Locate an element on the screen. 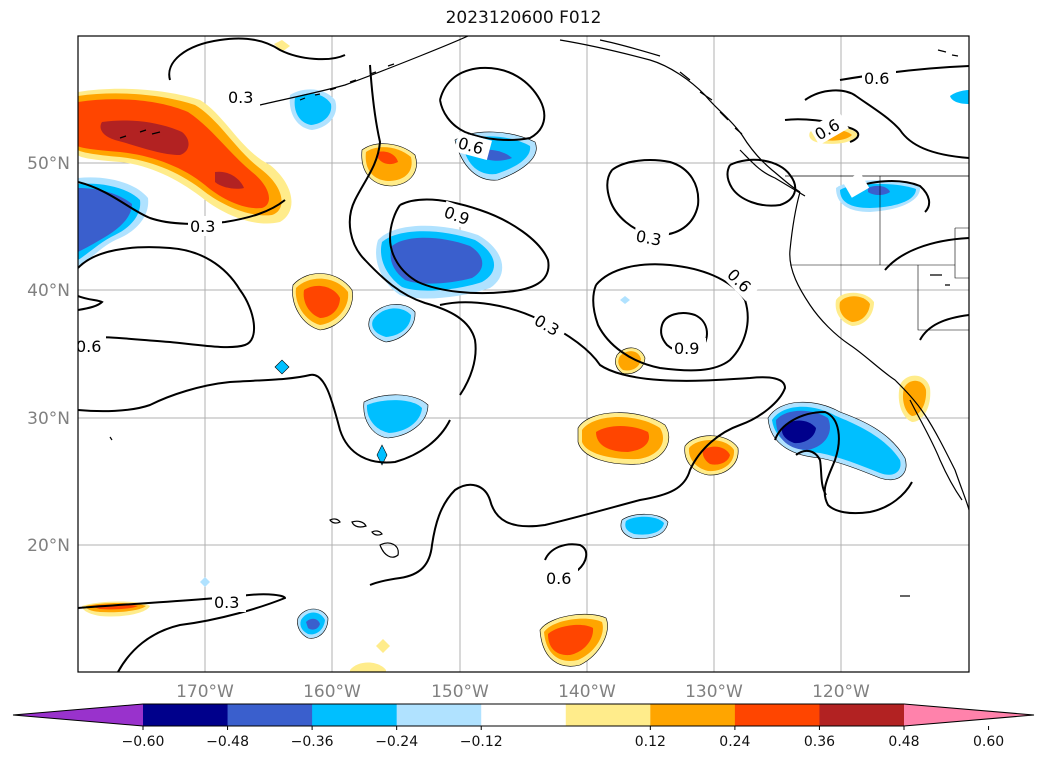 The height and width of the screenshot is (765, 1047). colorbar-extend-low is located at coordinates (78, 715).